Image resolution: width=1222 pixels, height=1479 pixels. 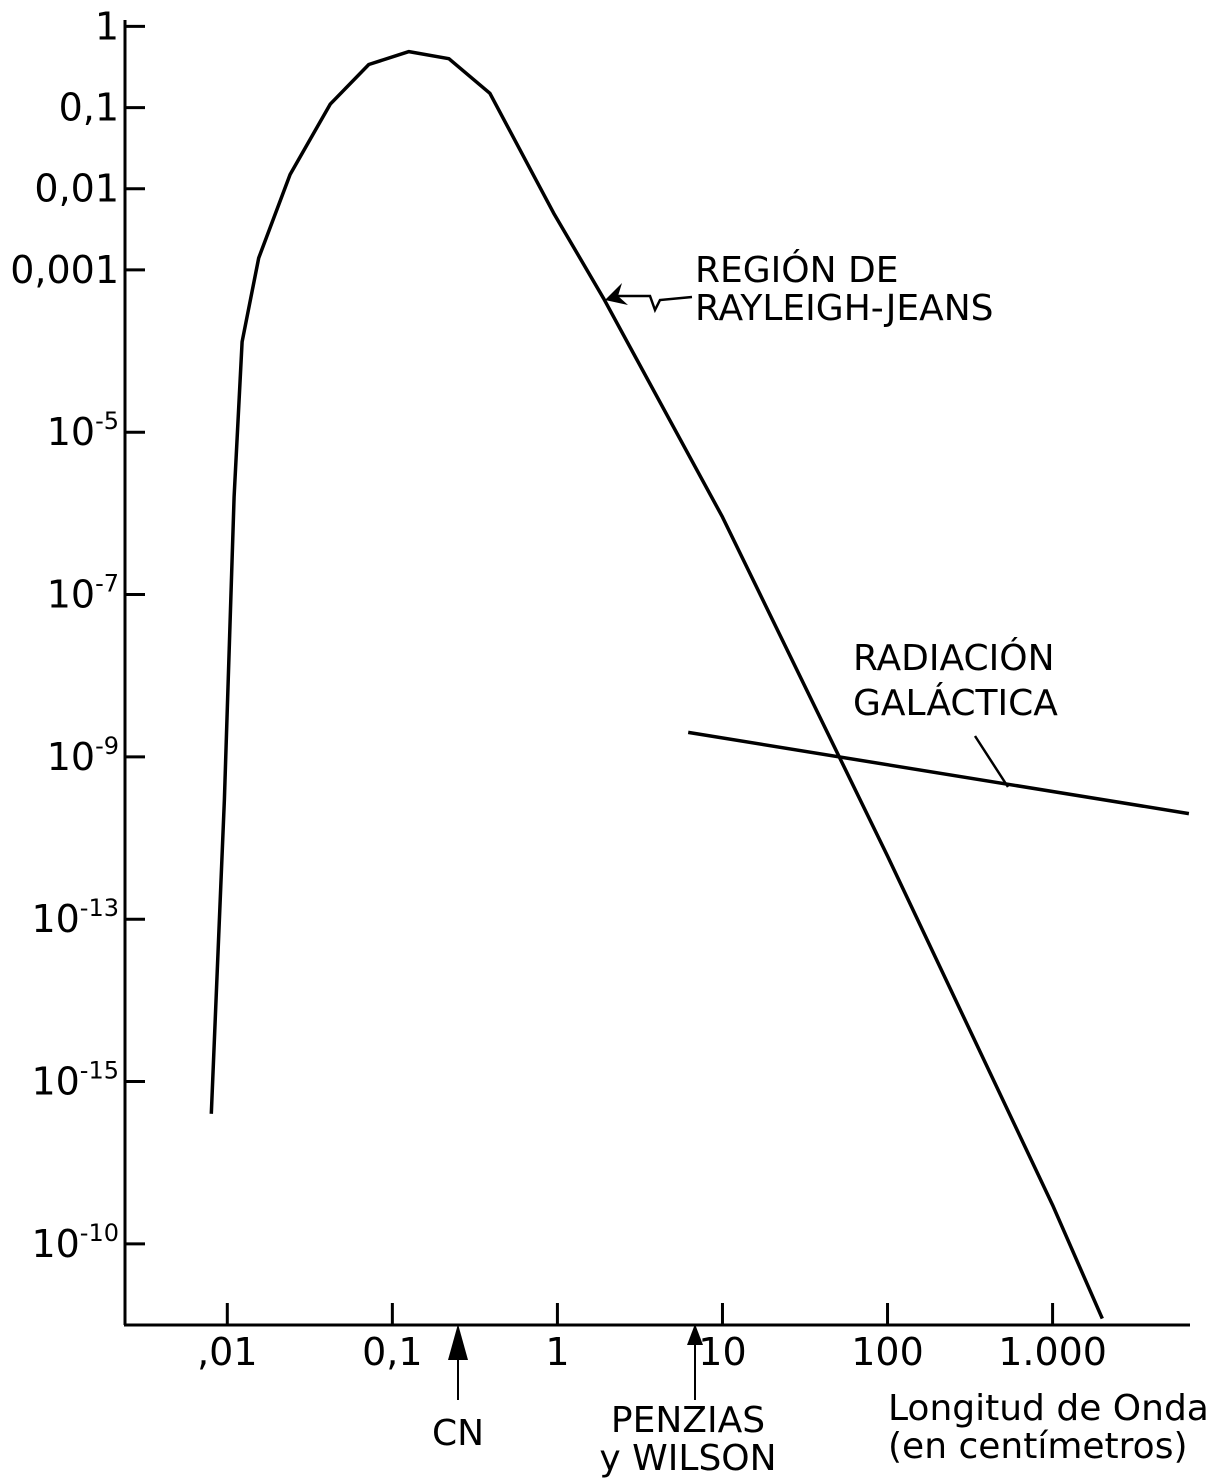 What do you see at coordinates (938, 773) in the screenshot?
I see `line` at bounding box center [938, 773].